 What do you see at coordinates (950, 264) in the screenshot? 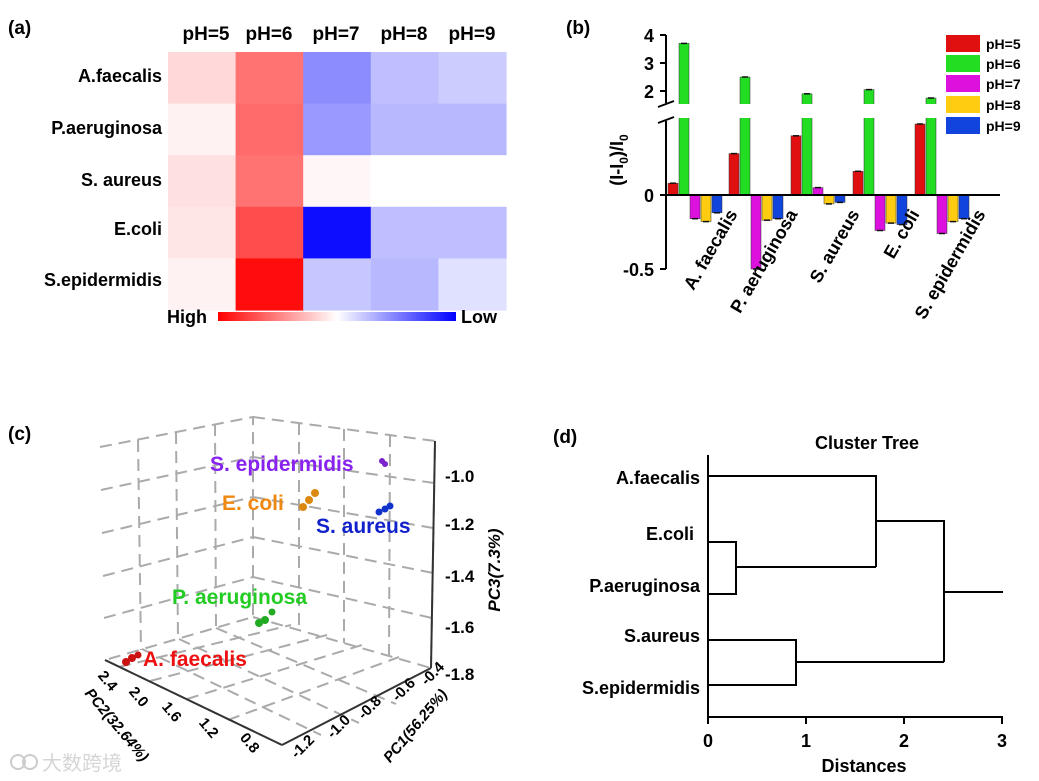
I see `category-label-s-epidermidis: S. epidermidis` at bounding box center [950, 264].